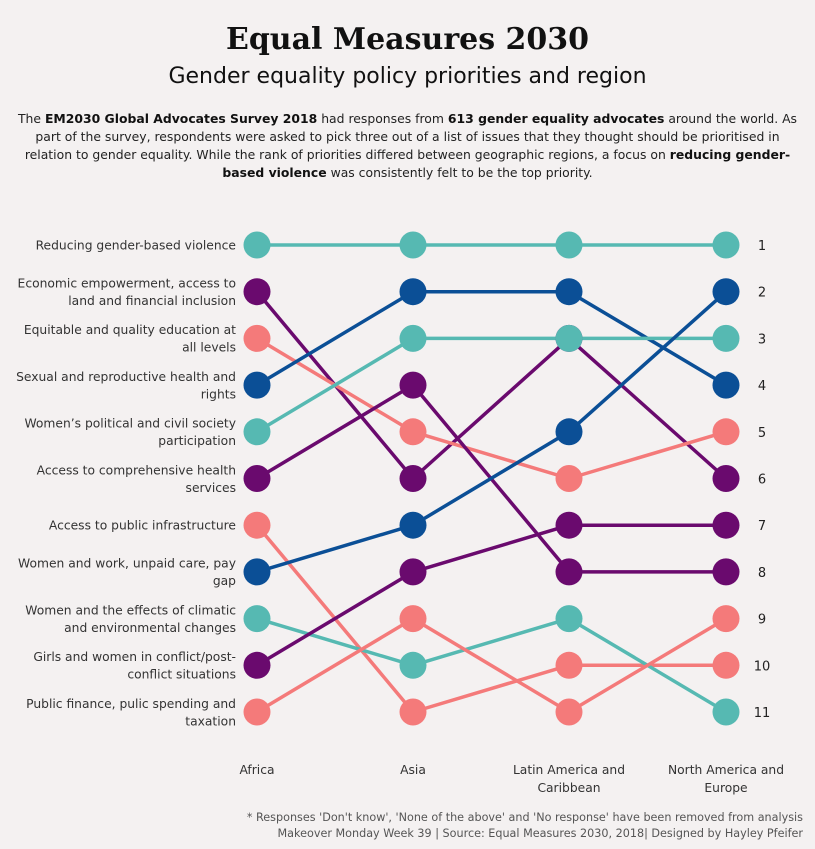 The width and height of the screenshot is (815, 849). Describe the element at coordinates (130, 330) in the screenshot. I see `row-label-line: Equitable and quality education at` at that location.